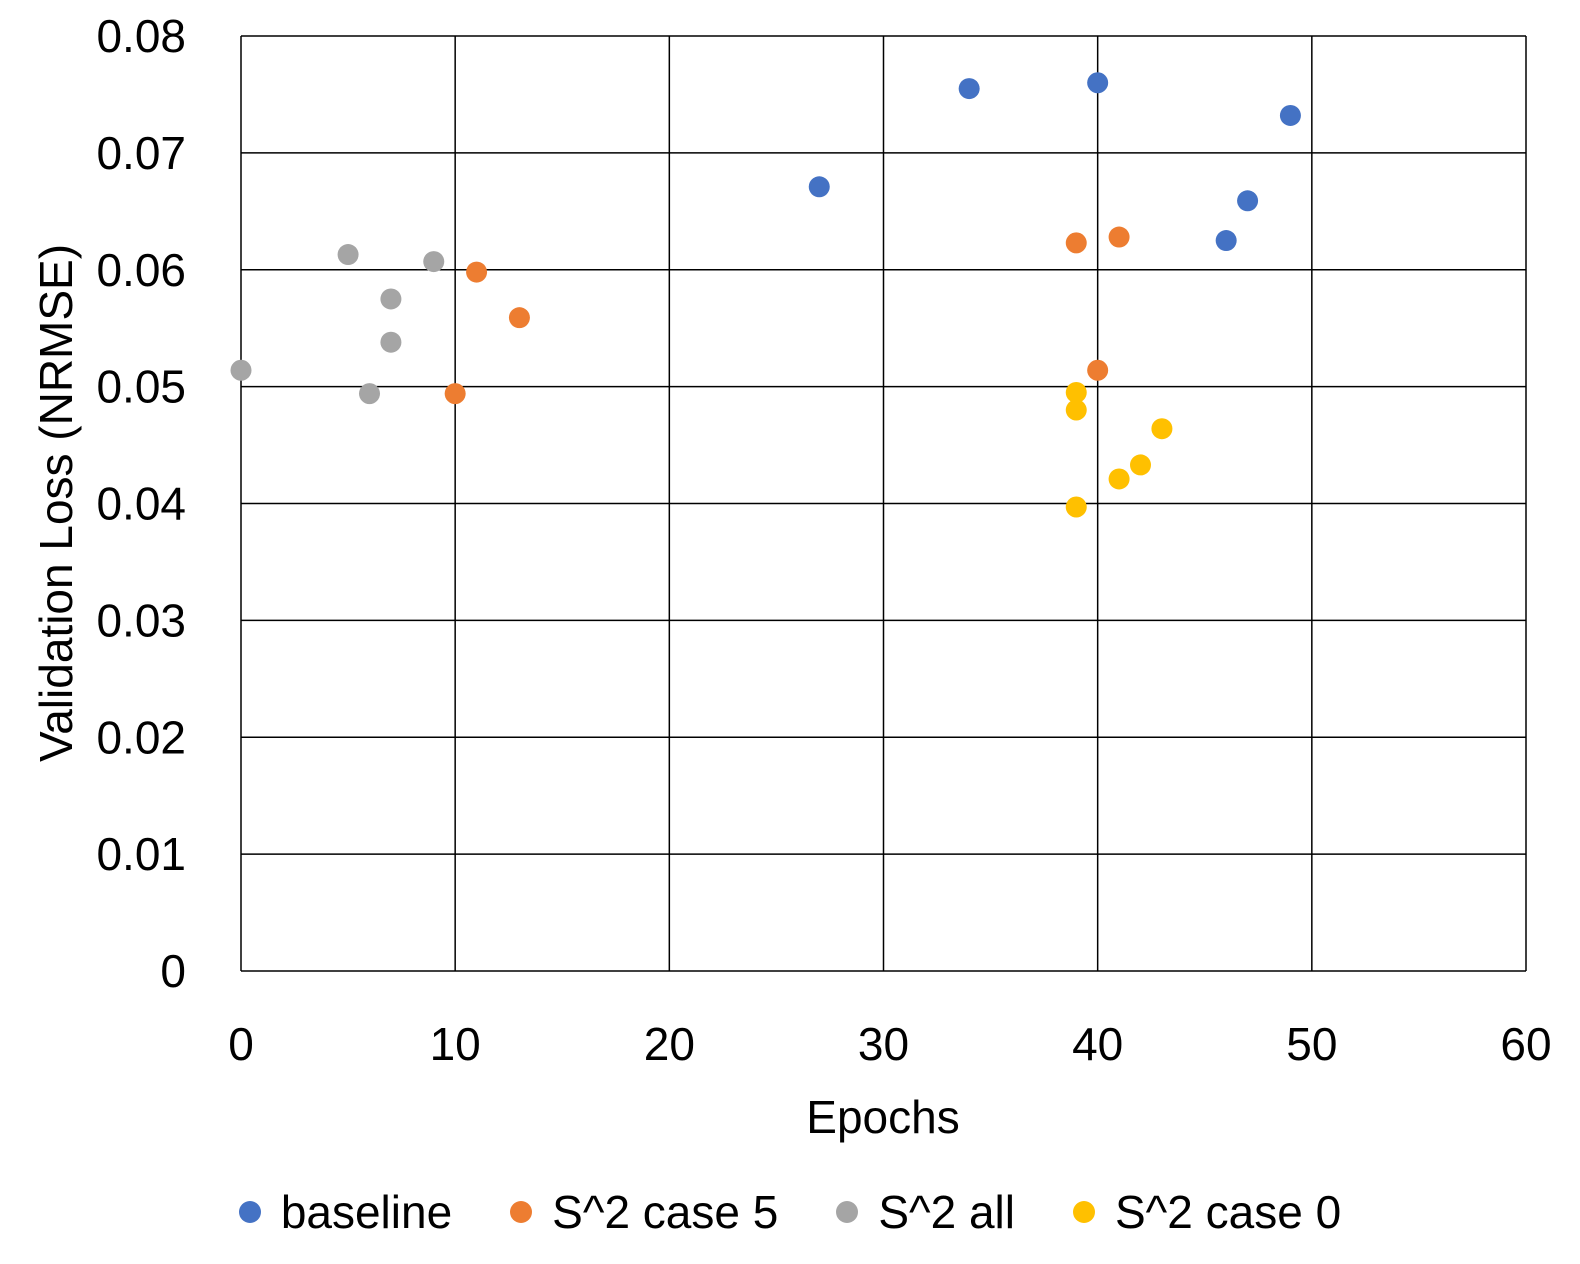 The height and width of the screenshot is (1264, 1580). Describe the element at coordinates (141, 387) in the screenshot. I see `y-tick-label: 0.05` at that location.